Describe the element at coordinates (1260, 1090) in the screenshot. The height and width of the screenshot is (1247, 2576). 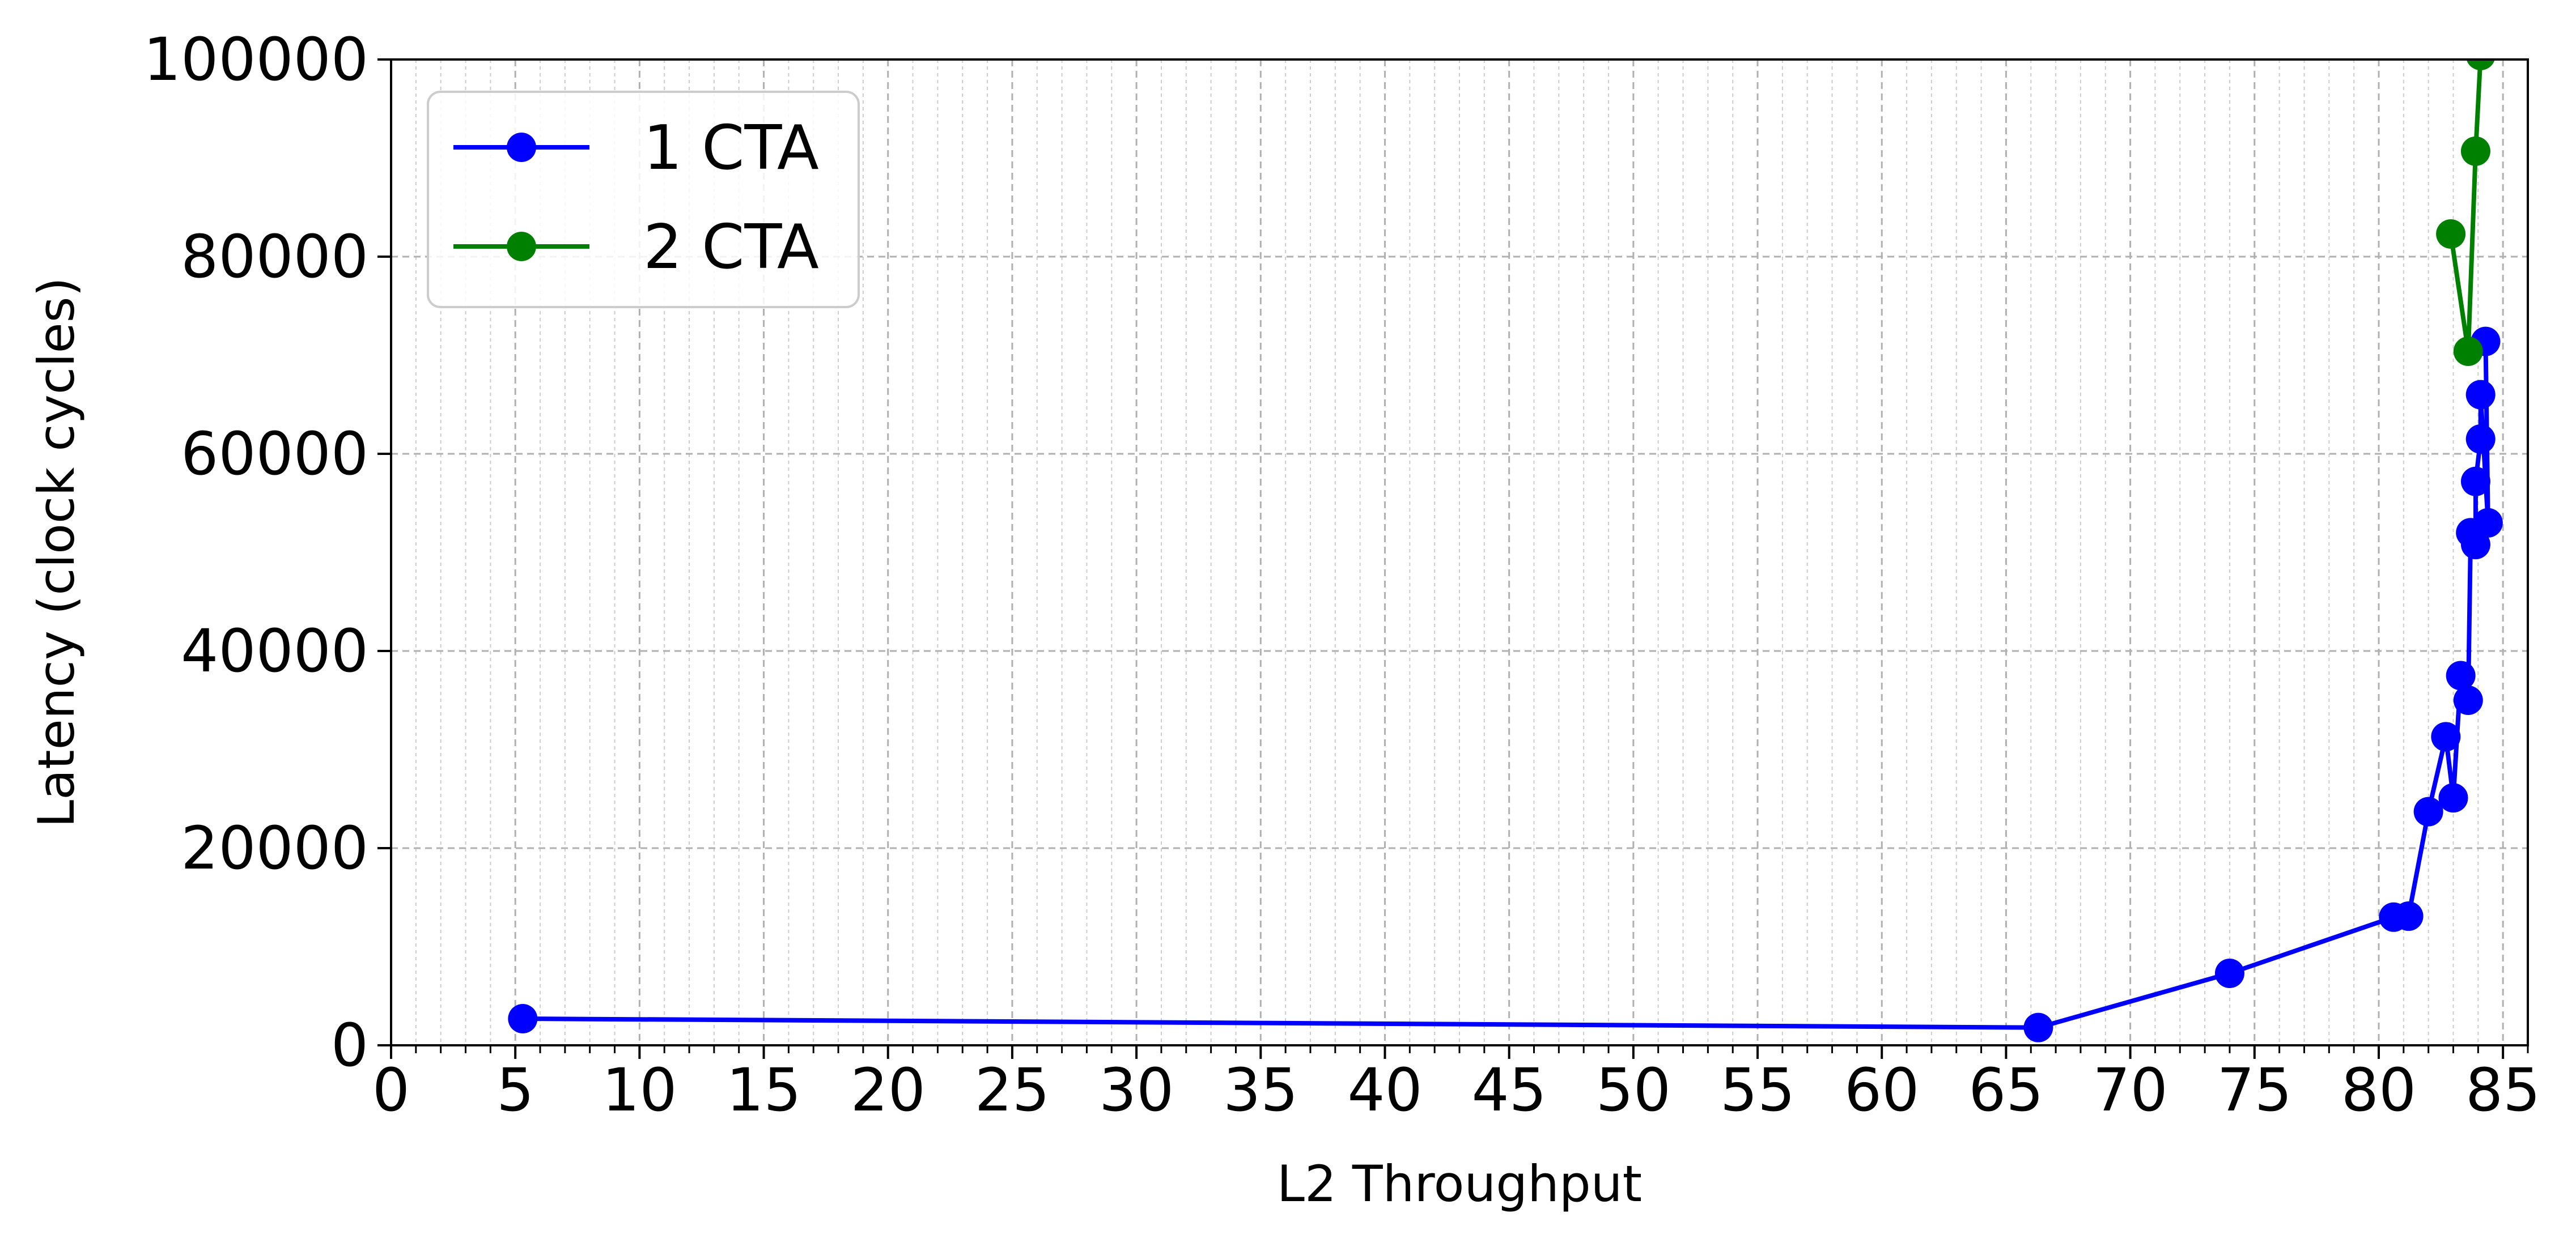
I see `x-tick-label: 35` at that location.